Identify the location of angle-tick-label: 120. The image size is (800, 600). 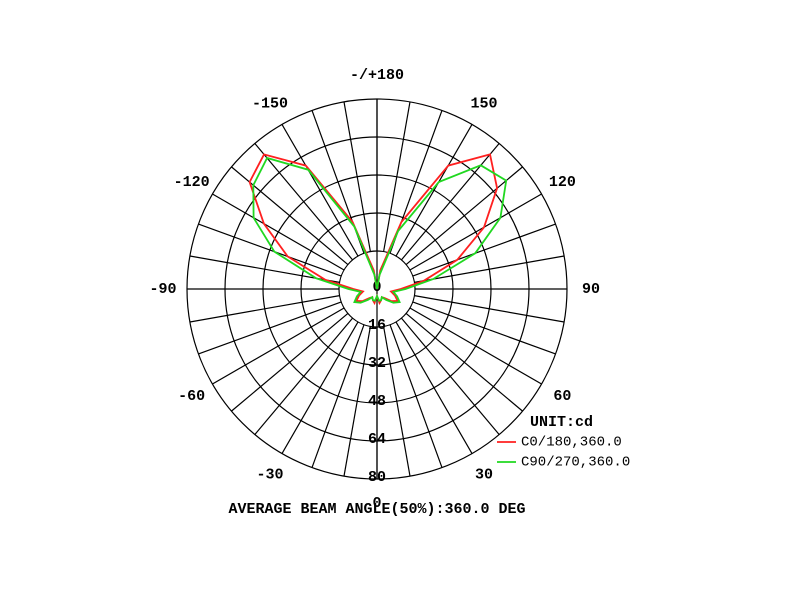
(562, 182).